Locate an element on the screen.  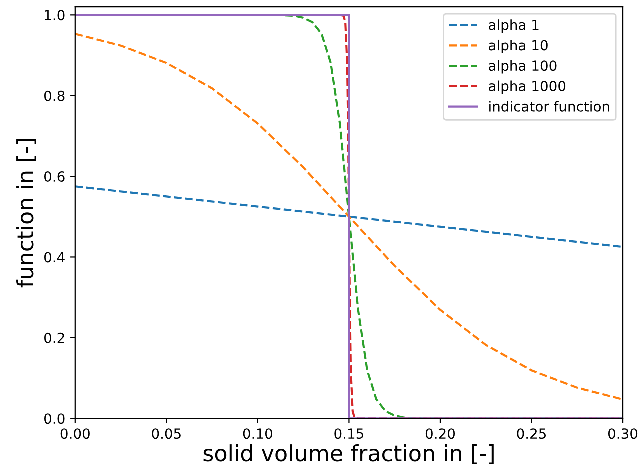
legend-label: alpha 1 is located at coordinates (514, 27).